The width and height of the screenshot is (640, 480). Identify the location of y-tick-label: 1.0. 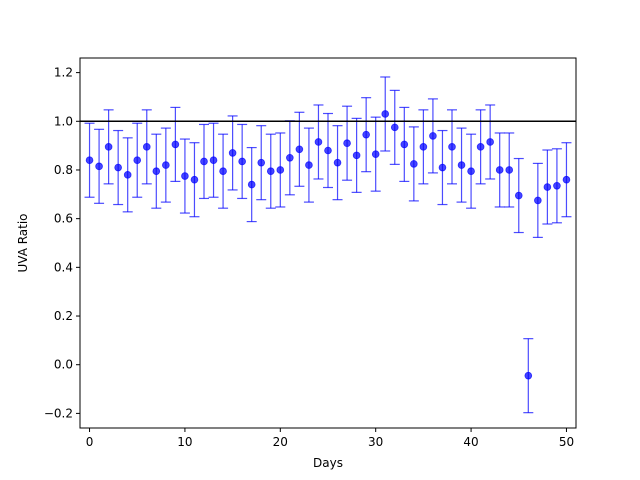
(63, 121).